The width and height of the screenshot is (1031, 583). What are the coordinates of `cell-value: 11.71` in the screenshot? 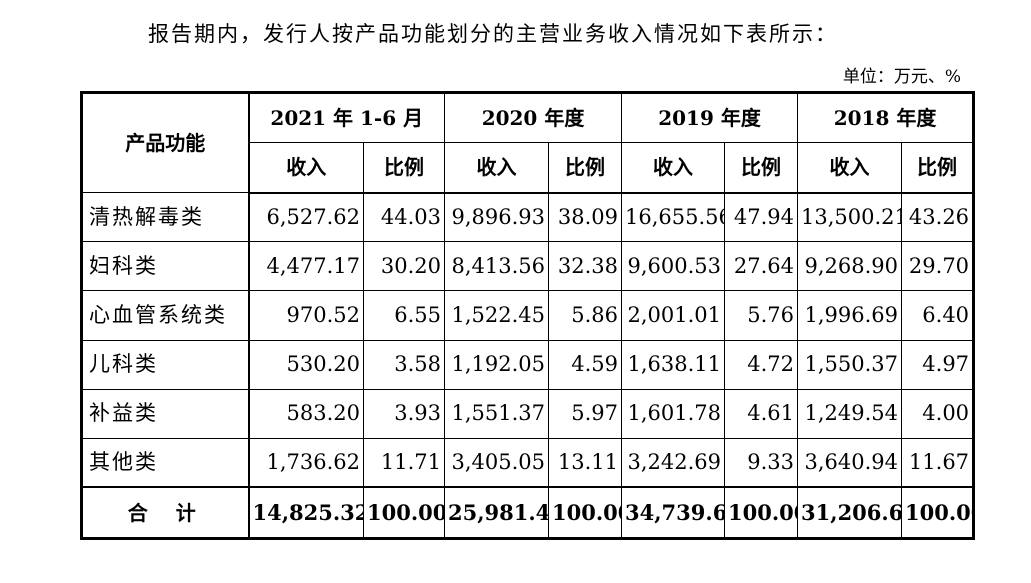 It's located at (404, 462).